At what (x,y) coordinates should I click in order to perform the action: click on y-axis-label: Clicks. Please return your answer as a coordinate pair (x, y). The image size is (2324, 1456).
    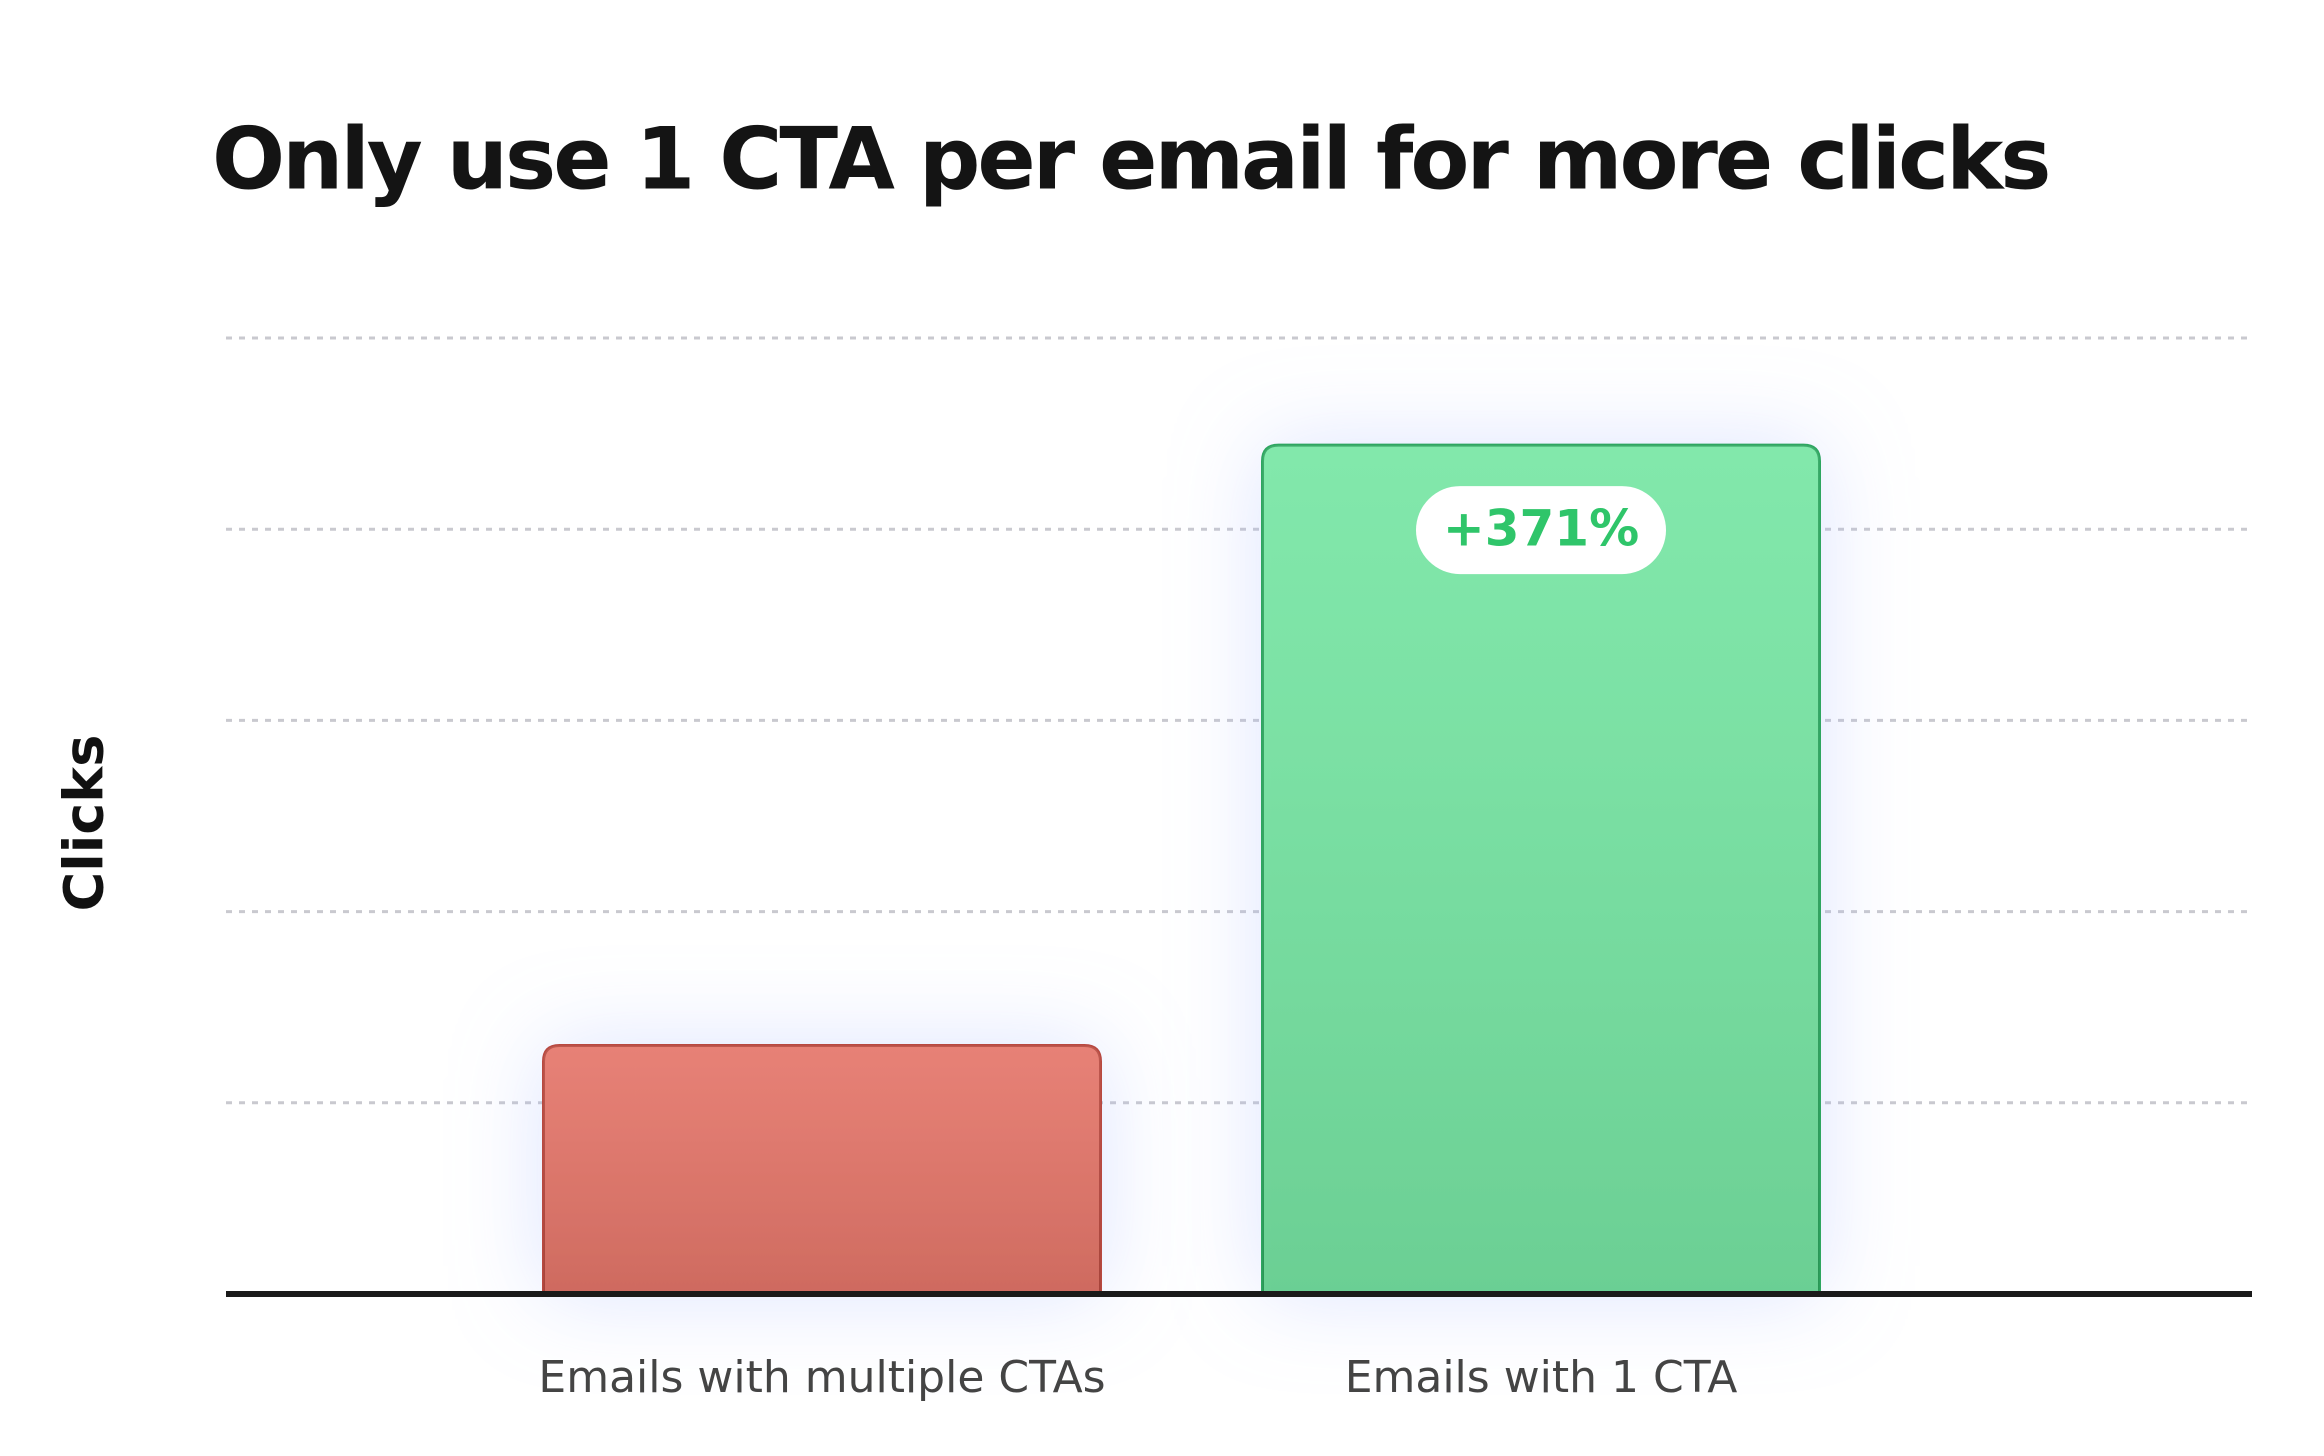
    Looking at the image, I should click on (84, 823).